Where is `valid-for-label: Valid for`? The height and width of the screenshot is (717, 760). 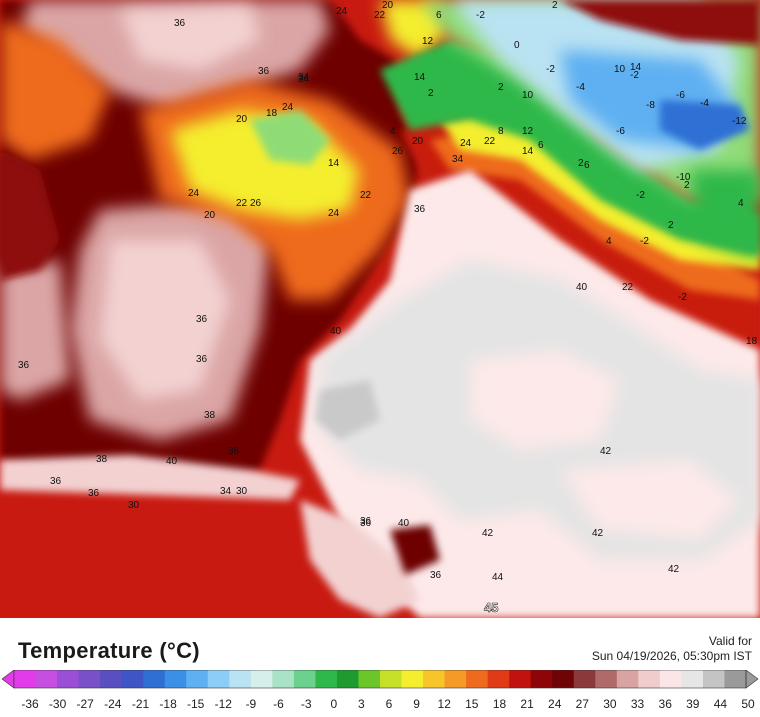 valid-for-label: Valid for is located at coordinates (730, 641).